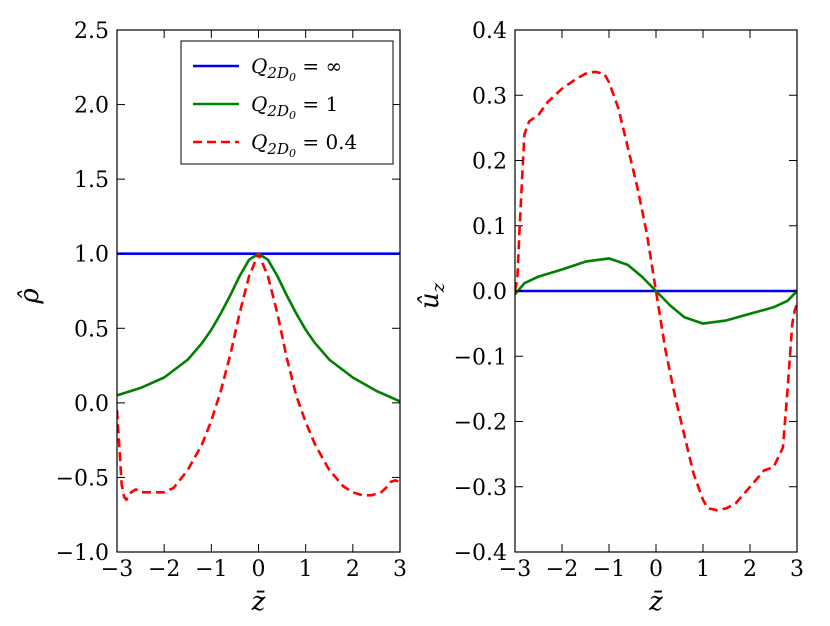 This screenshot has height=626, width=830. Describe the element at coordinates (480, 488) in the screenshot. I see `y-tick-label: −0.3` at that location.